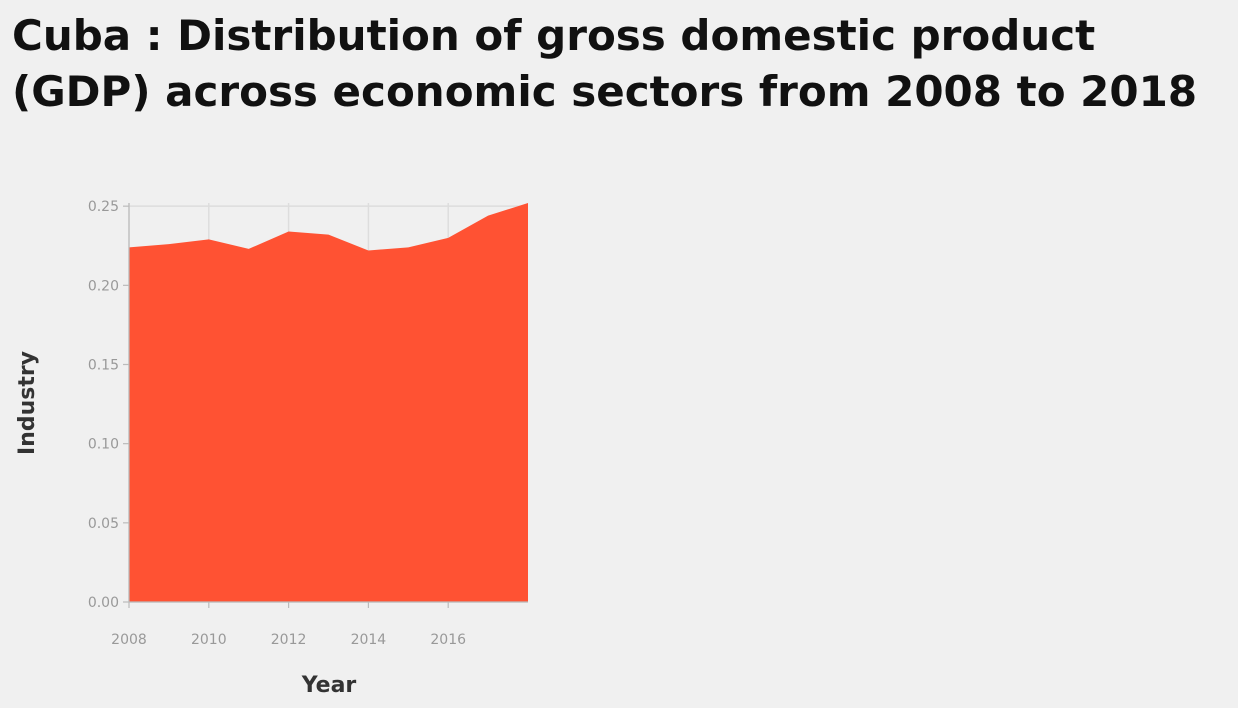 The width and height of the screenshot is (1238, 708). I want to click on x-tick-label: 2016, so click(448, 640).